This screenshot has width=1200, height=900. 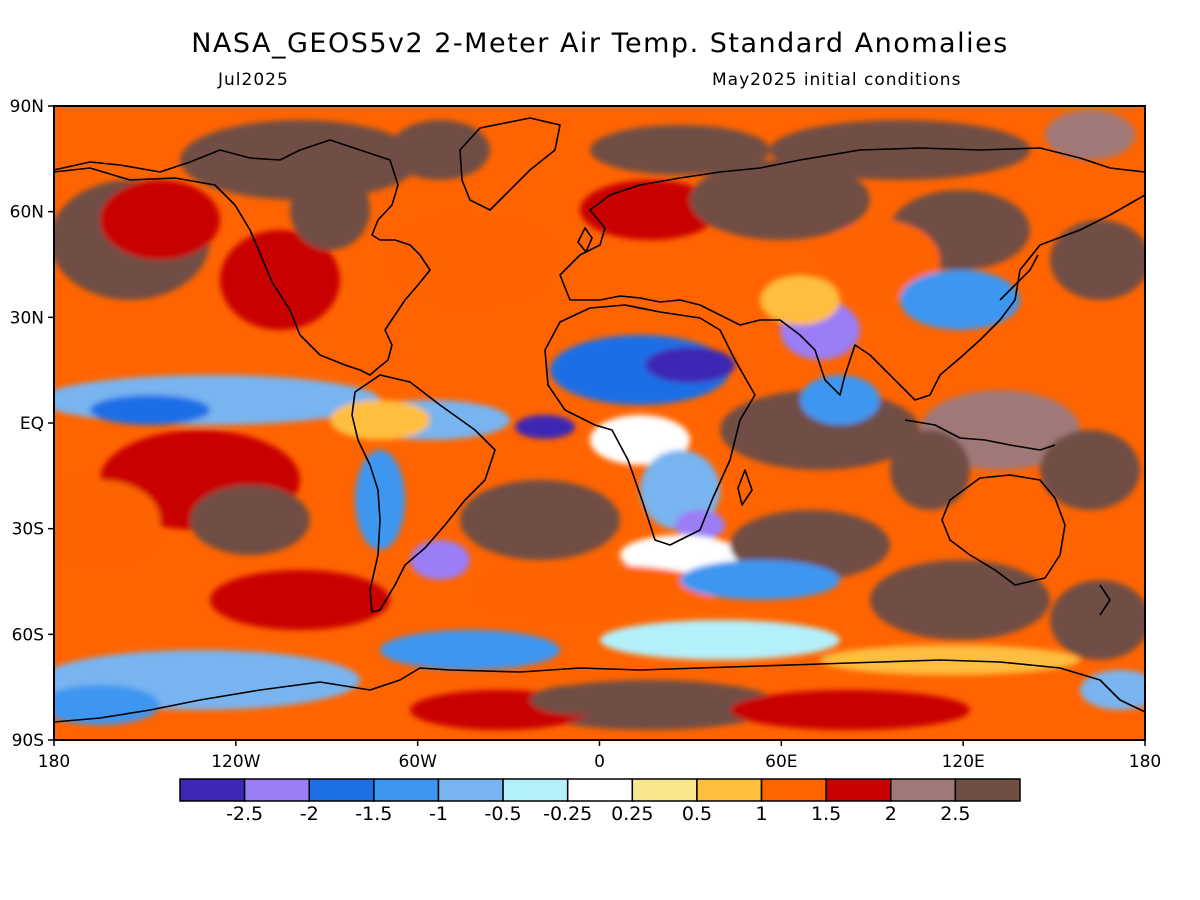 What do you see at coordinates (28, 741) in the screenshot?
I see `y-tick-label: 90S` at bounding box center [28, 741].